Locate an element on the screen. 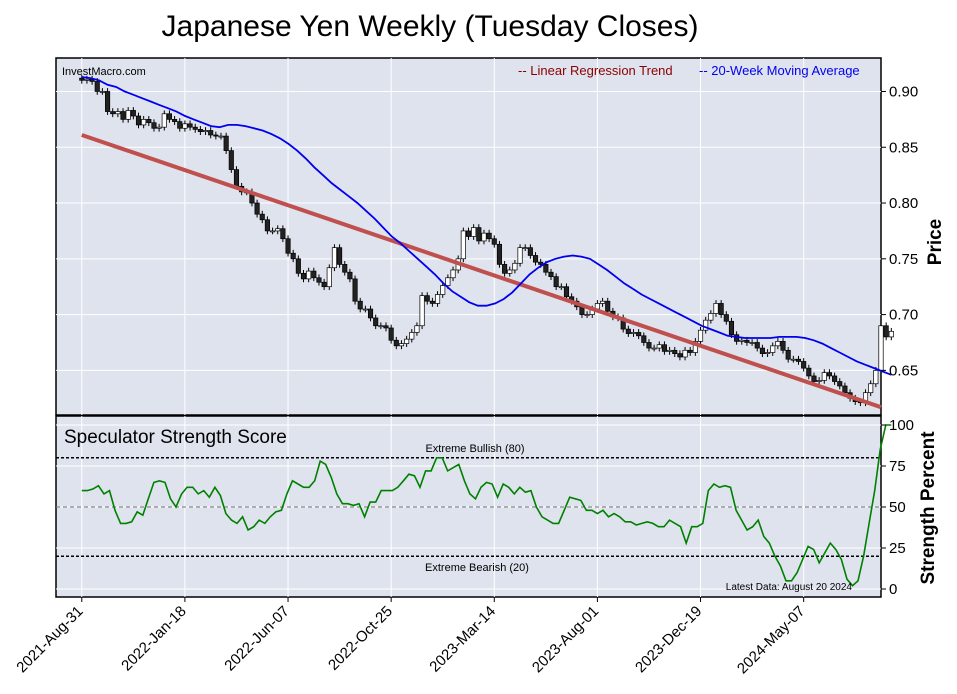 This screenshot has width=957, height=694. strength-tick-label: 75 is located at coordinates (897, 466).